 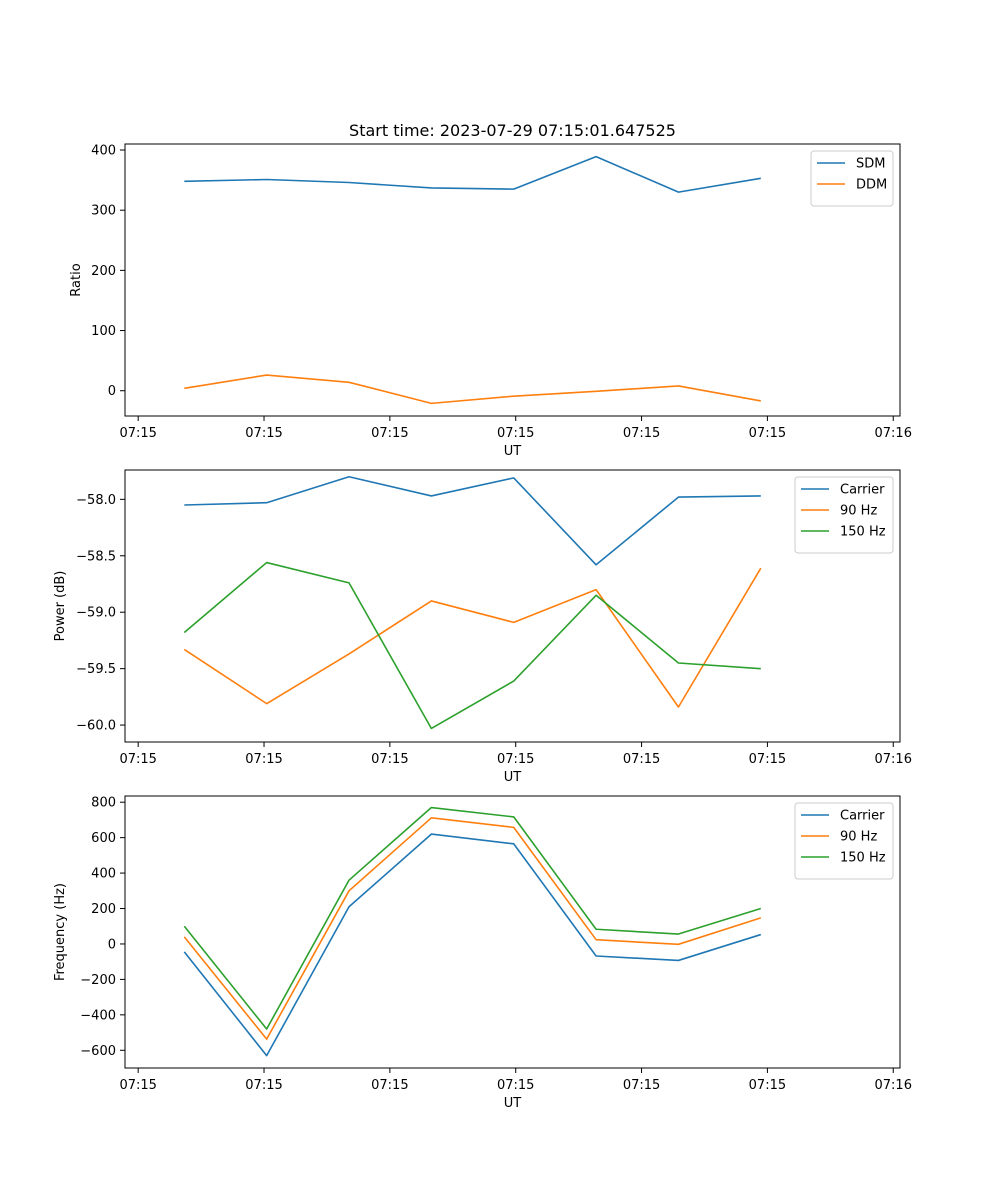 I want to click on y-tick-label: −58.5, so click(x=96, y=556).